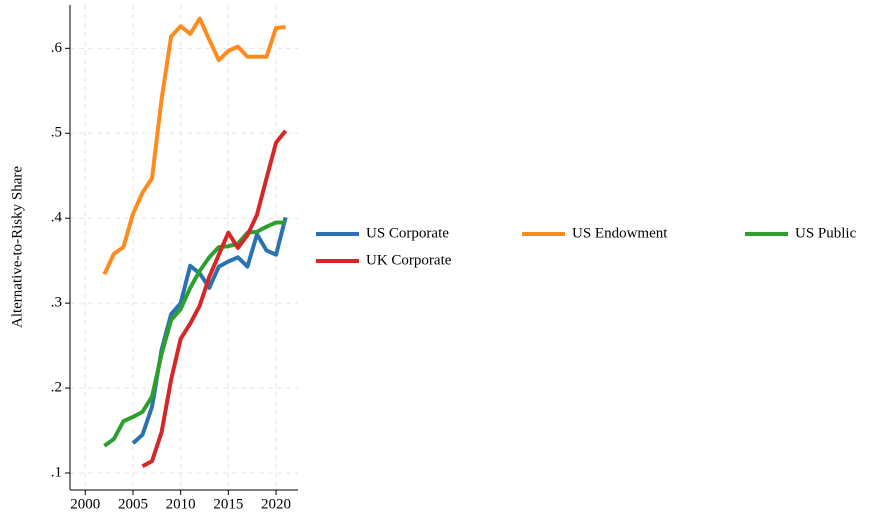  Describe the element at coordinates (133, 504) in the screenshot. I see `x-tick-label: 2005` at that location.